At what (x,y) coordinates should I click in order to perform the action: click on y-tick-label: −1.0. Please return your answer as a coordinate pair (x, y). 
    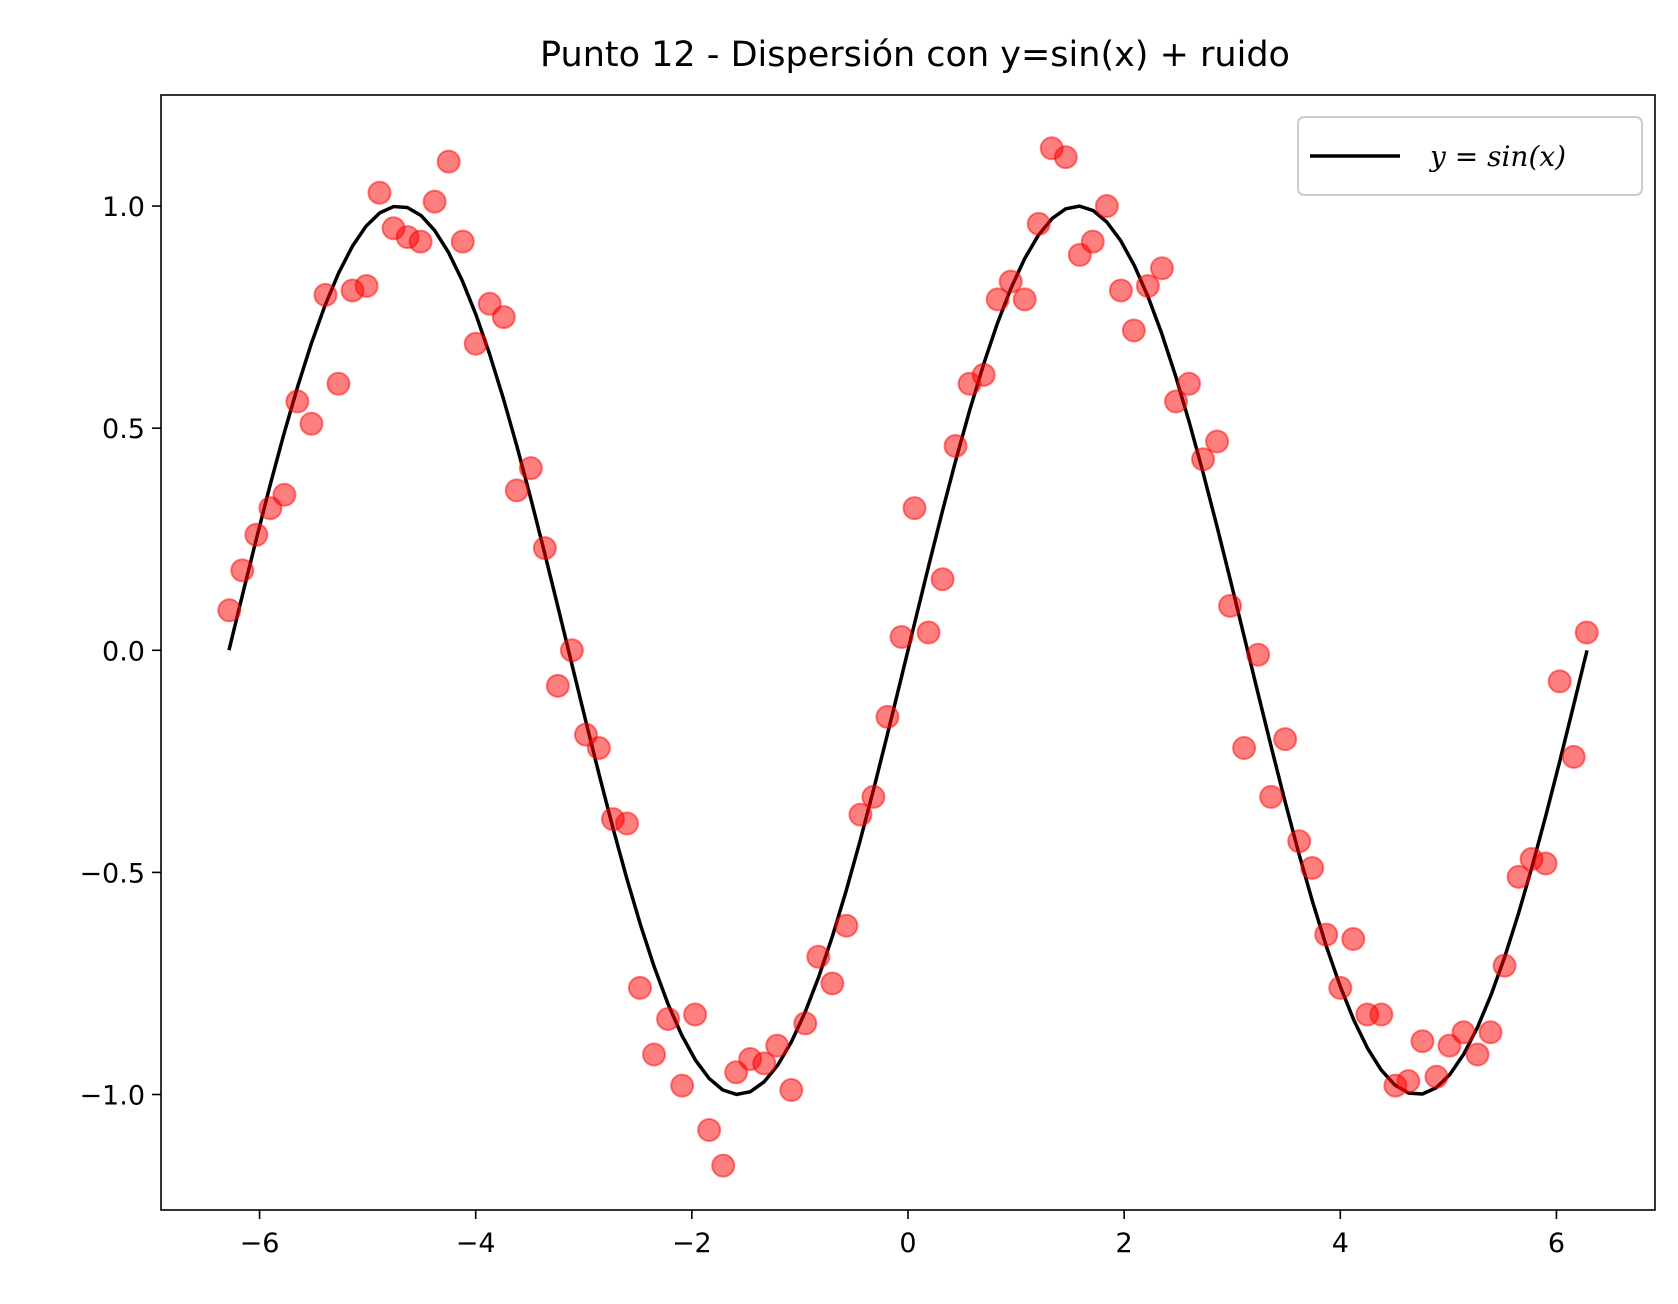
    Looking at the image, I should click on (112, 1096).